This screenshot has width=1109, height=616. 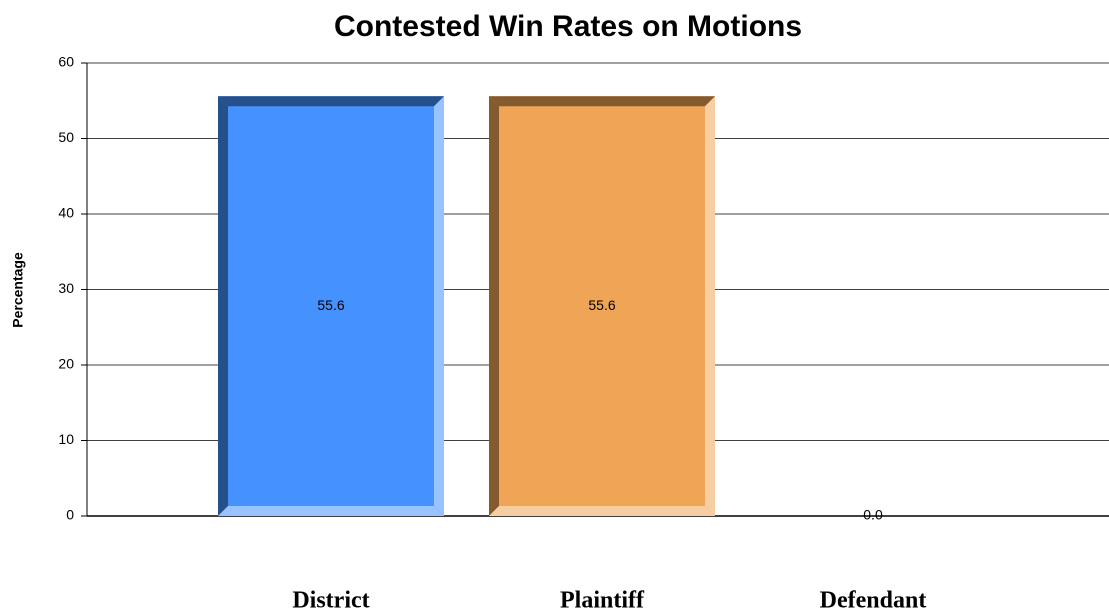 I want to click on y-tick-label: 40, so click(x=66, y=213).